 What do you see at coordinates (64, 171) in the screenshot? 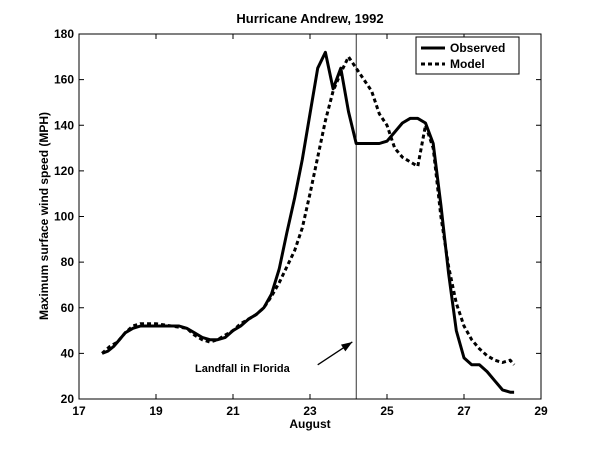
I see `y-tick-label: 120` at bounding box center [64, 171].